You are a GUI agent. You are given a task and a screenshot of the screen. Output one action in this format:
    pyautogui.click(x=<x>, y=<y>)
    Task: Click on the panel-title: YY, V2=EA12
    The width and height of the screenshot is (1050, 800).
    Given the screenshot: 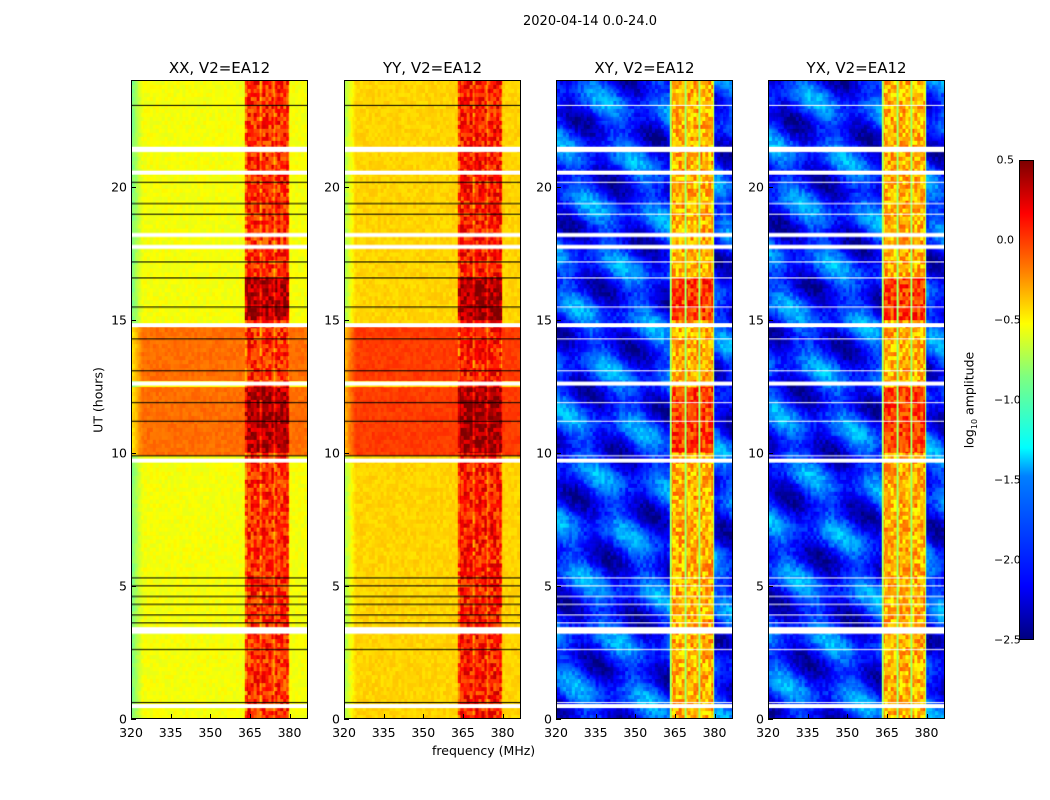 What is the action you would take?
    pyautogui.click(x=432, y=68)
    